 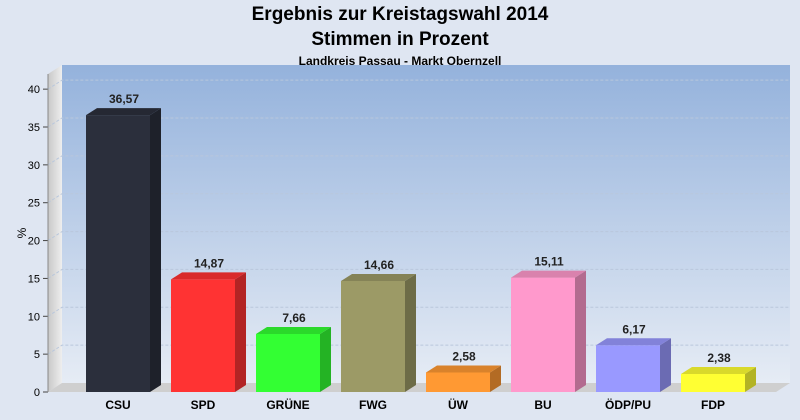 I want to click on chart-title: Ergebnis zur Kreistagswahl 2014, so click(x=400, y=14).